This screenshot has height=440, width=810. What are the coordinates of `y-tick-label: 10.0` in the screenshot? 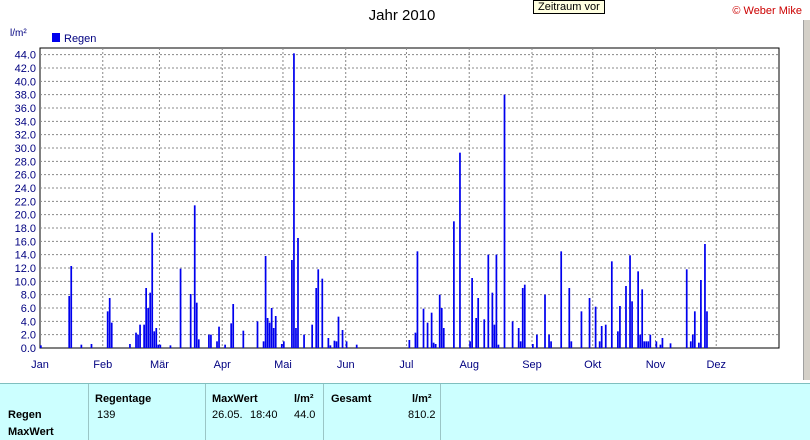 It's located at (25, 282).